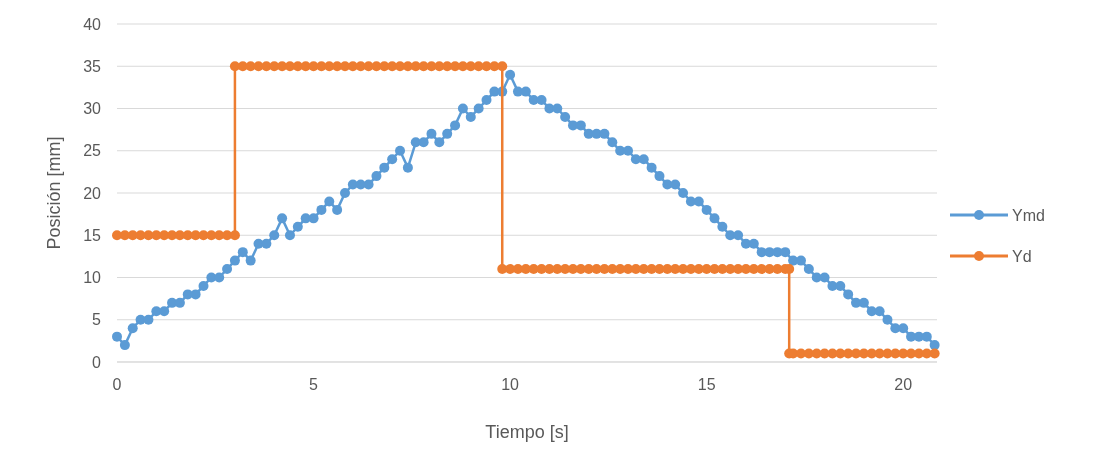 The height and width of the screenshot is (467, 1093). I want to click on y-tick-label: 0, so click(97, 362).